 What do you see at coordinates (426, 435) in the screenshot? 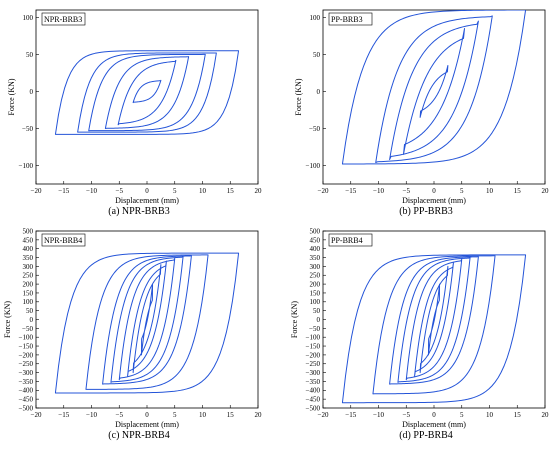
I see `panel-caption: (d) PP-BRB4` at bounding box center [426, 435].